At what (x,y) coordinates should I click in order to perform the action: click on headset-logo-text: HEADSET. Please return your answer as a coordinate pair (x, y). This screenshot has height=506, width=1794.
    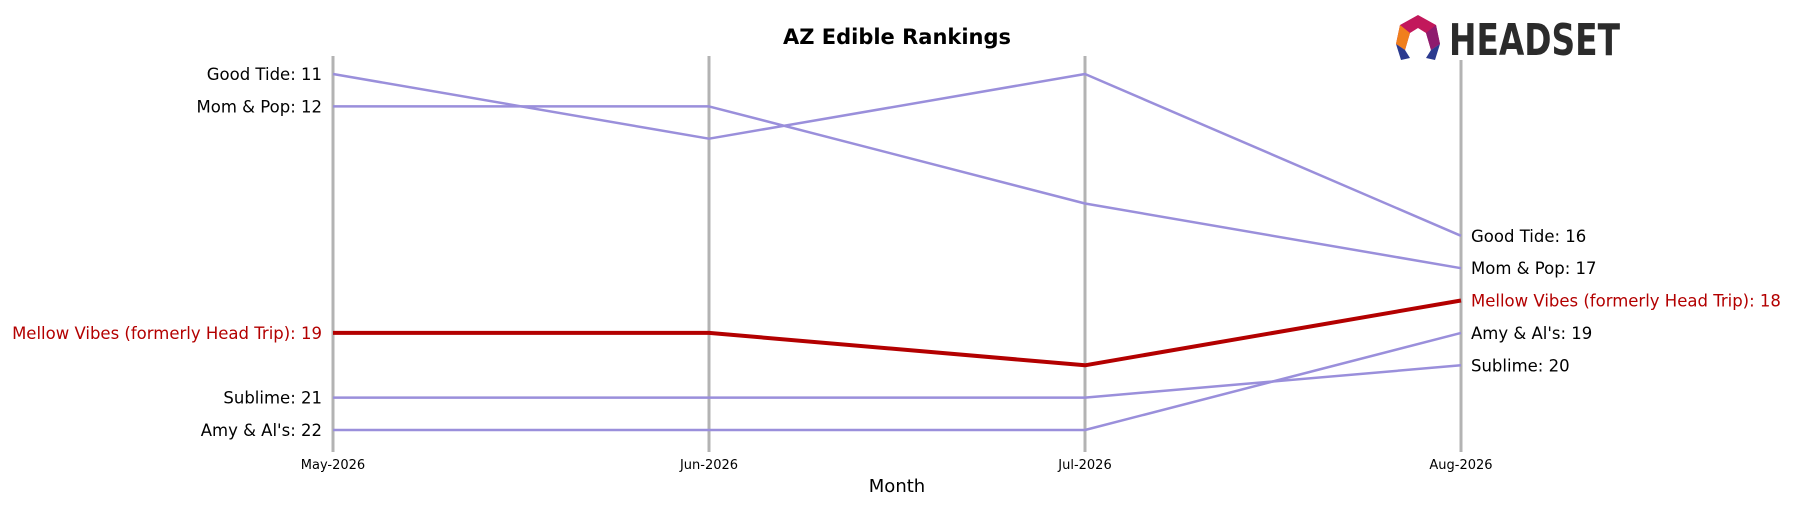
    Looking at the image, I should click on (1534, 40).